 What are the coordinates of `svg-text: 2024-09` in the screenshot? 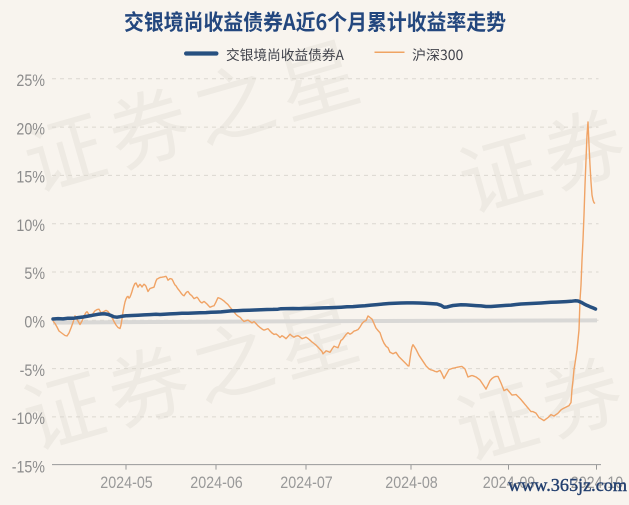 It's located at (509, 482).